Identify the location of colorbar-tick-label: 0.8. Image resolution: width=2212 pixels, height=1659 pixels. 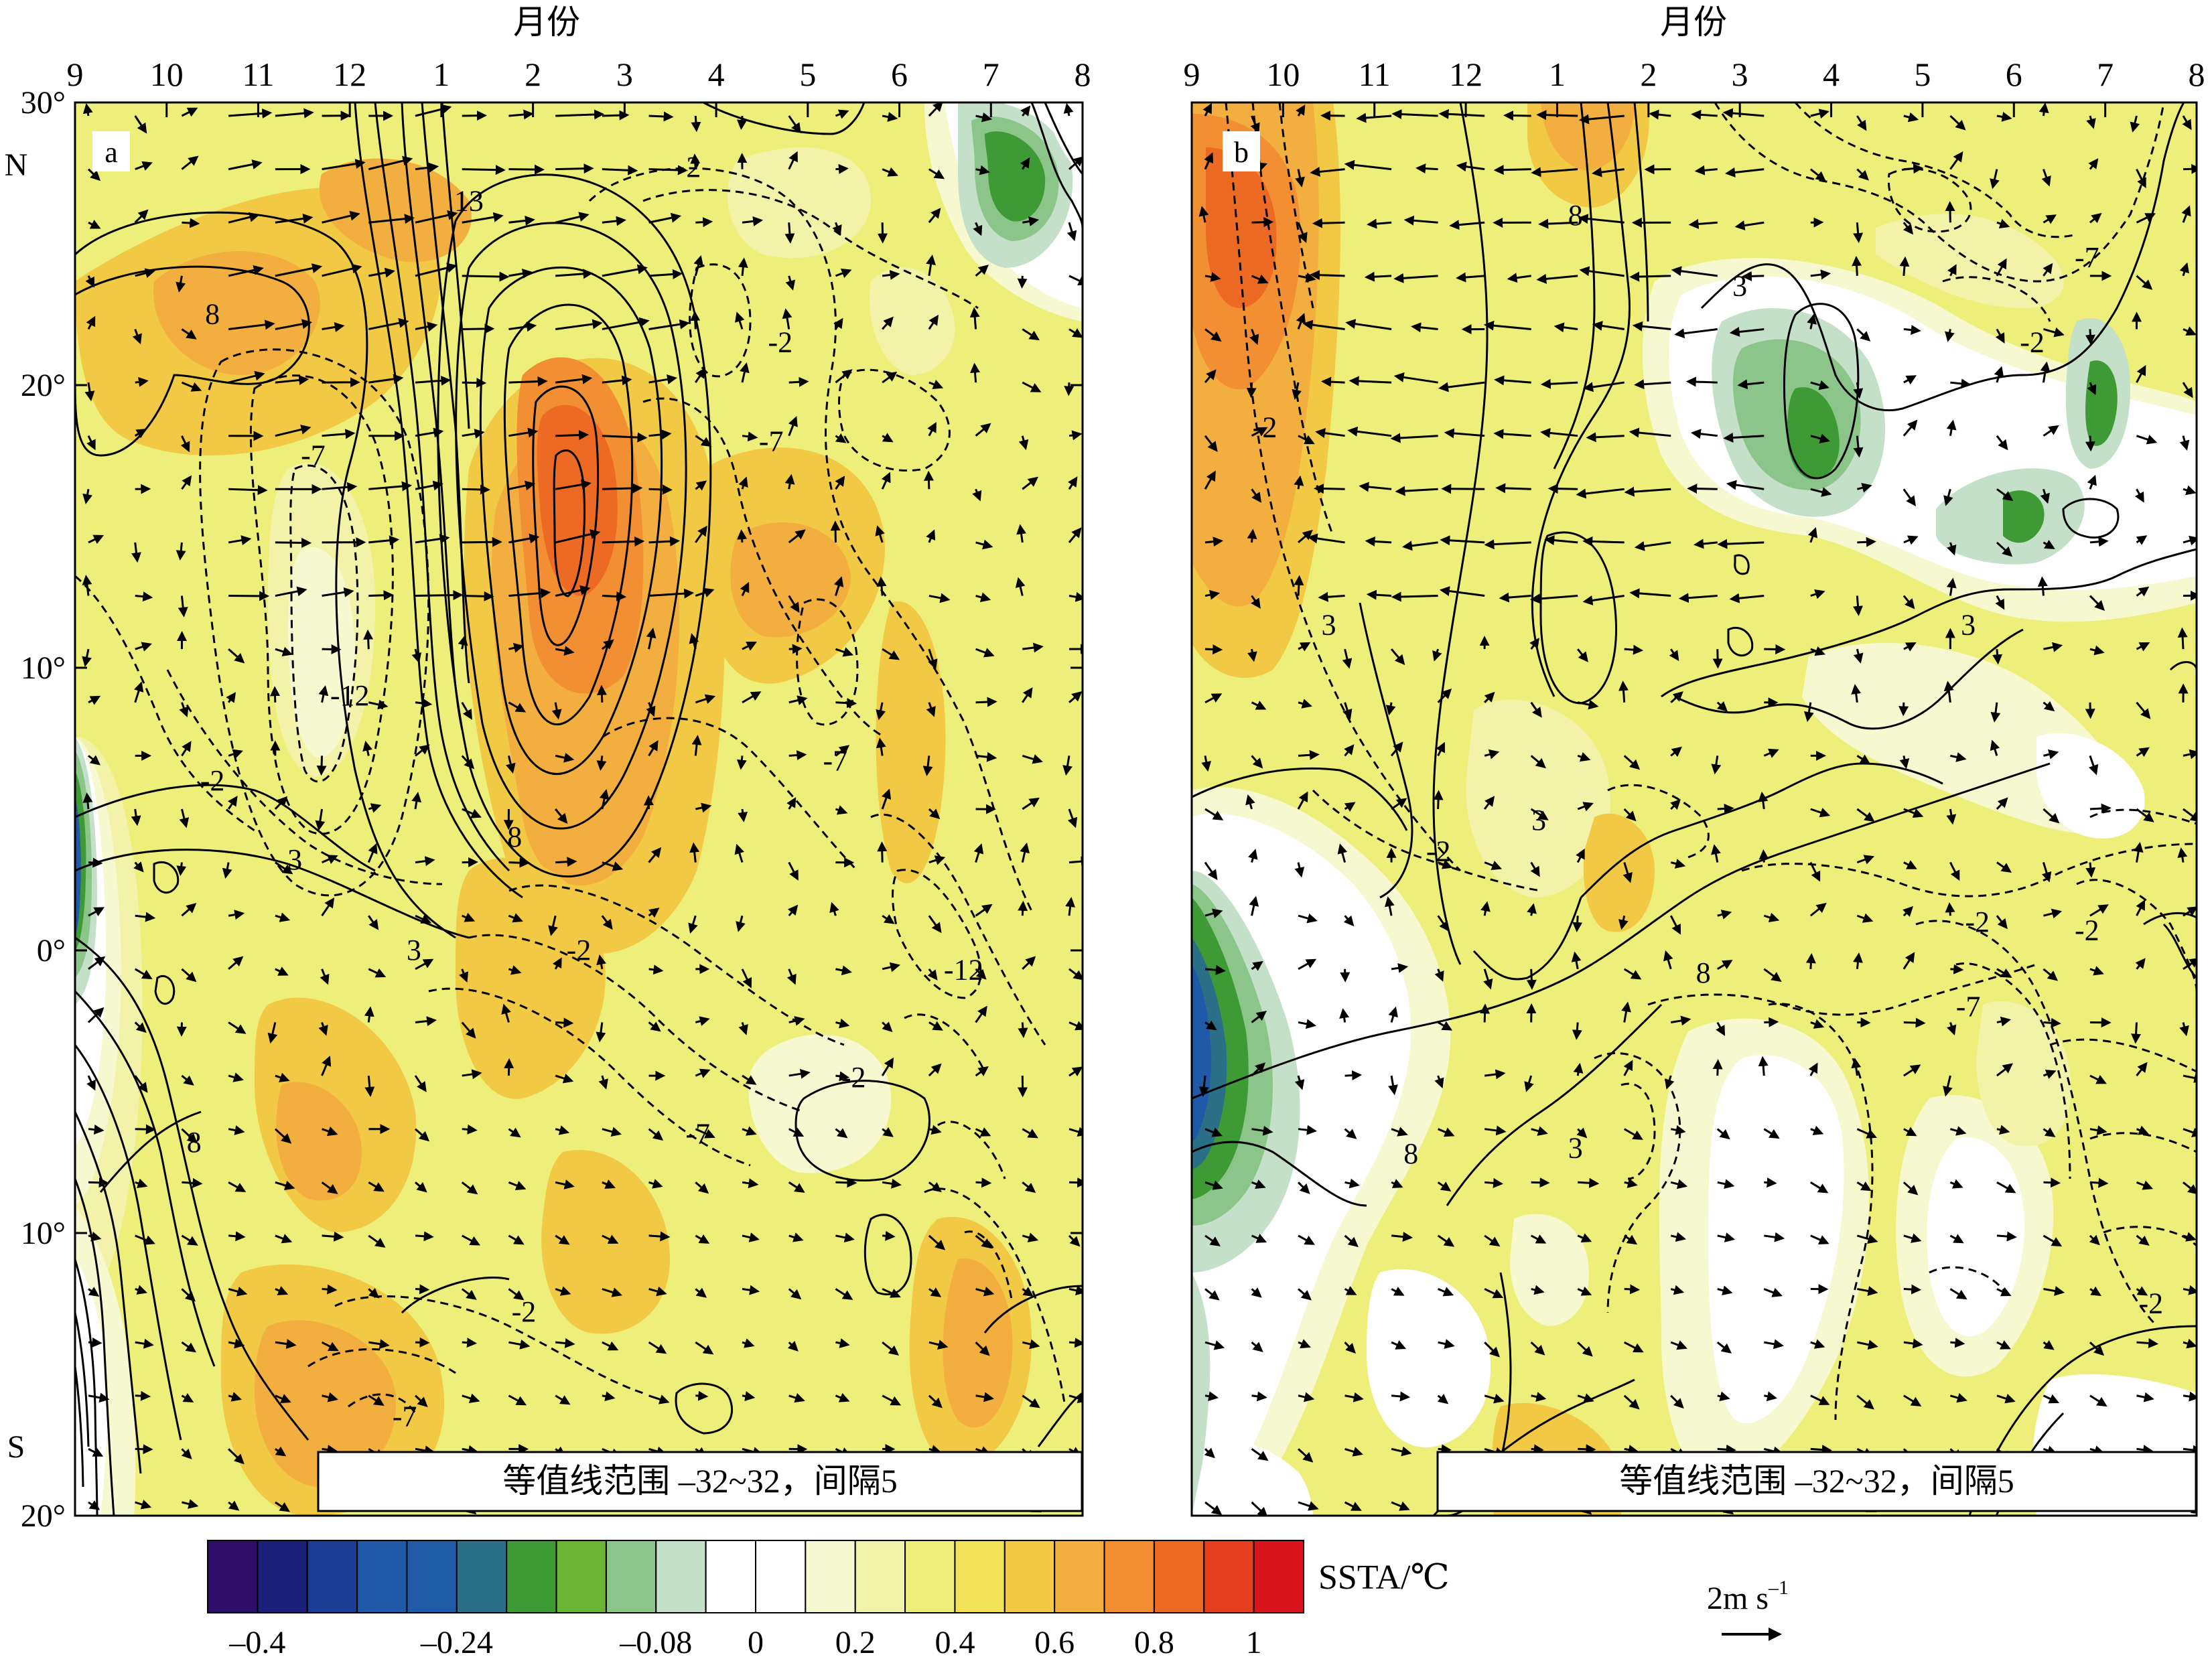
(1154, 1642).